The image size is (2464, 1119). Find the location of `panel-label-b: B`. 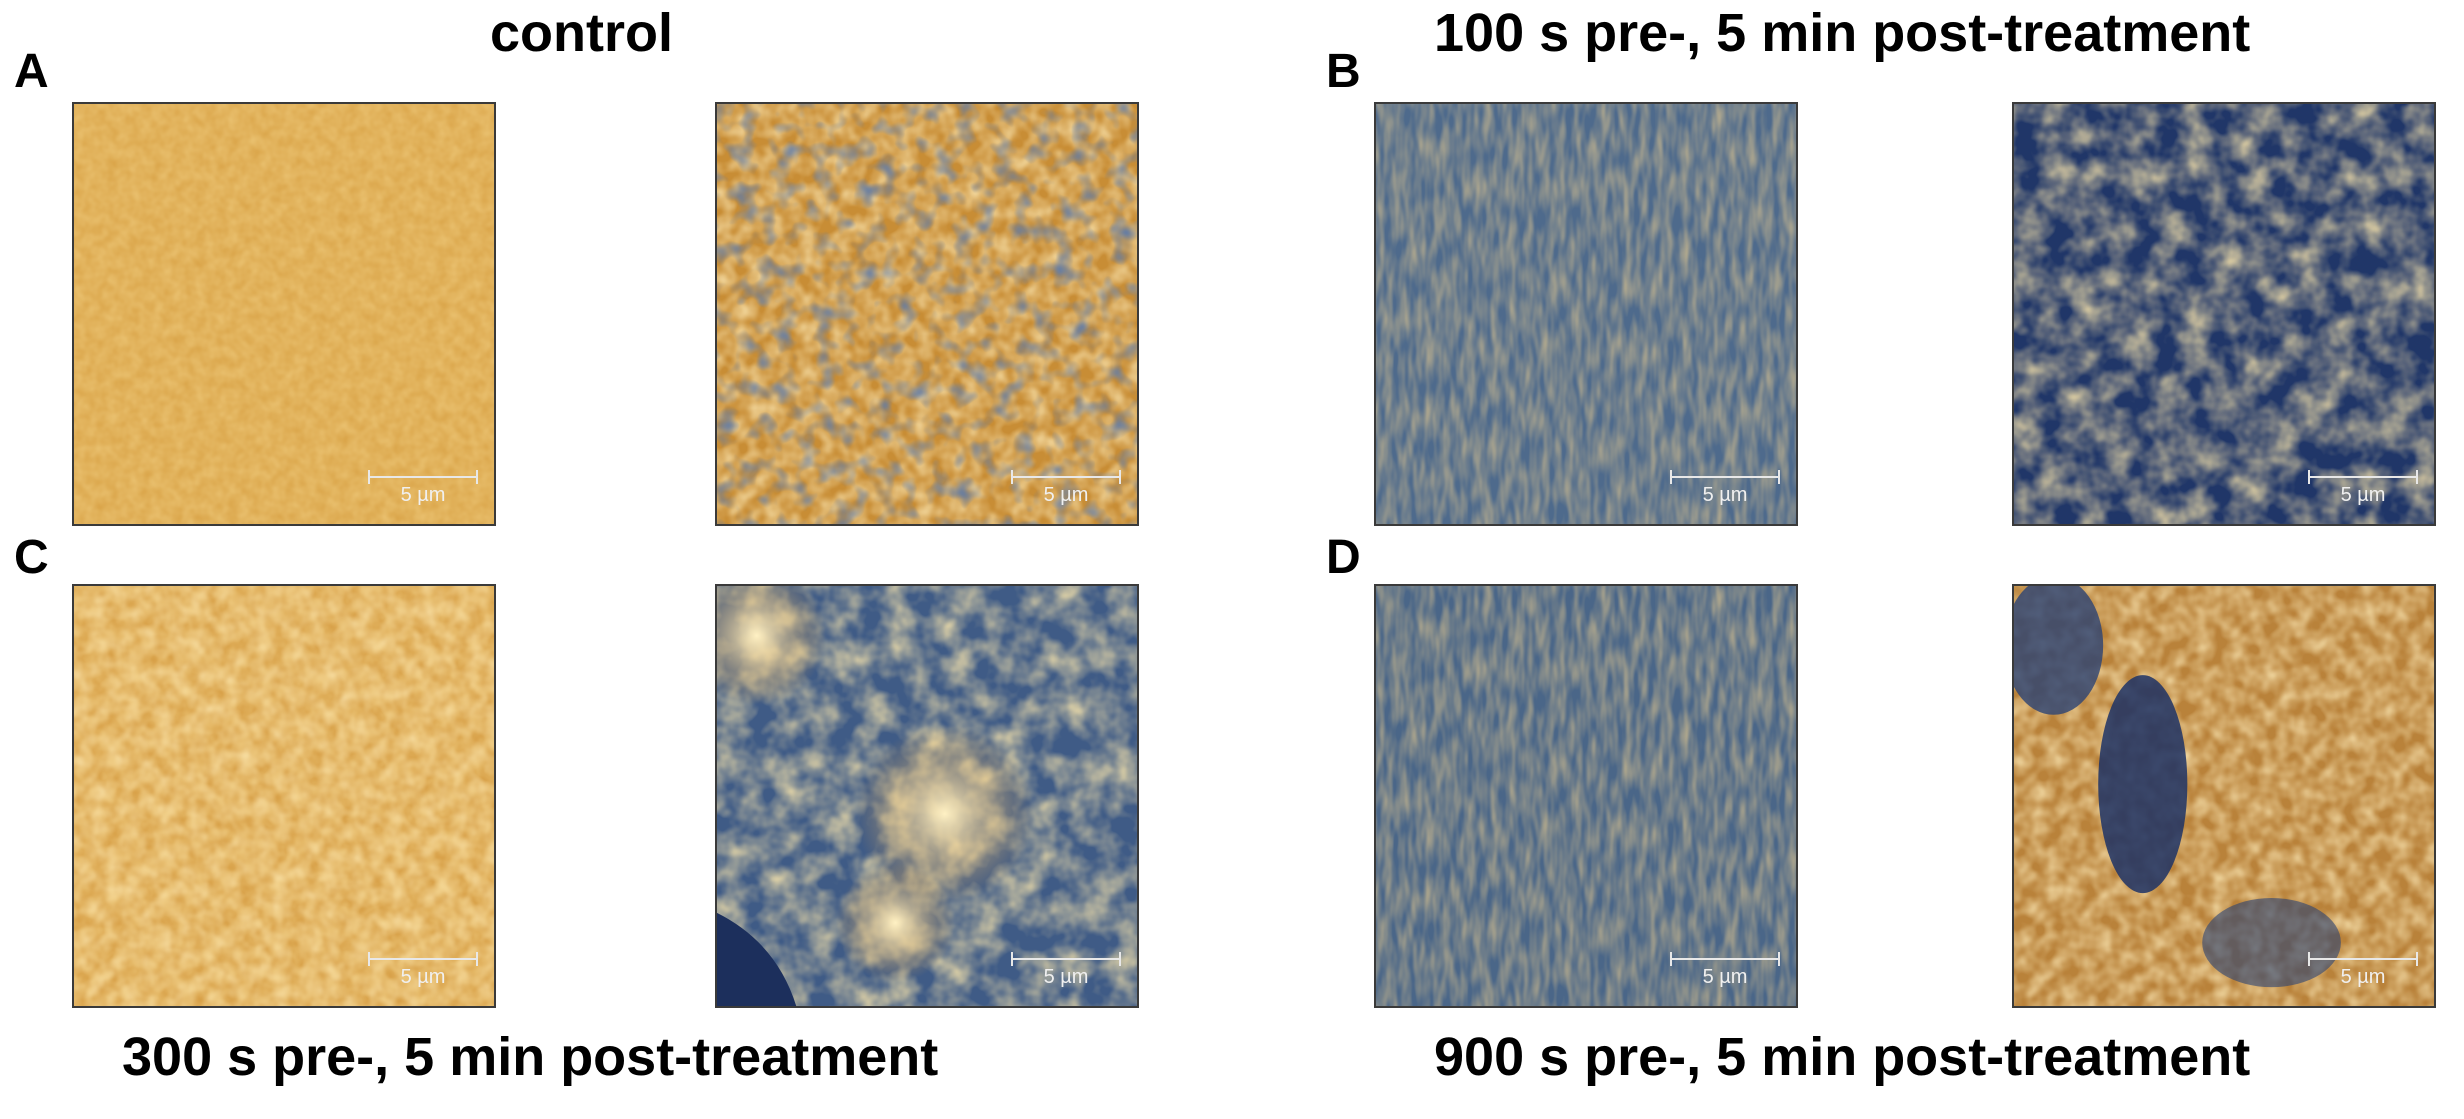

panel-label-b: B is located at coordinates (1343, 71).